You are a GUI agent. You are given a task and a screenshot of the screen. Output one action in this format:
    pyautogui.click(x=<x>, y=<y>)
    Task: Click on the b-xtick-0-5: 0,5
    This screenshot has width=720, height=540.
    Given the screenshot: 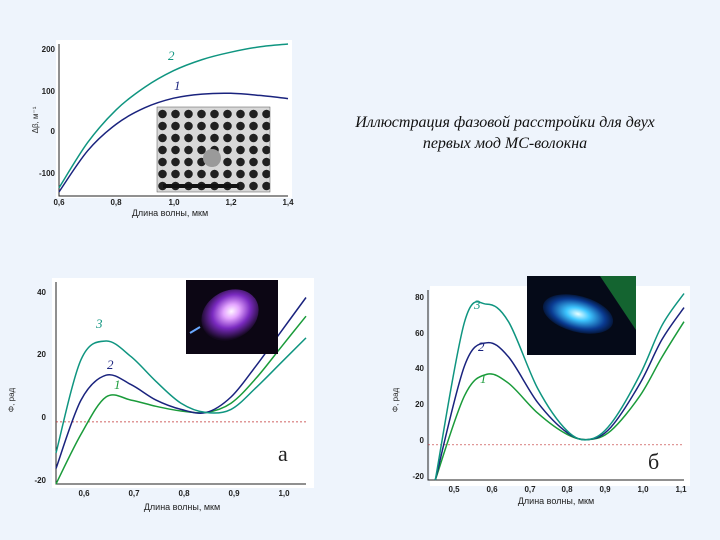 What is the action you would take?
    pyautogui.click(x=454, y=489)
    